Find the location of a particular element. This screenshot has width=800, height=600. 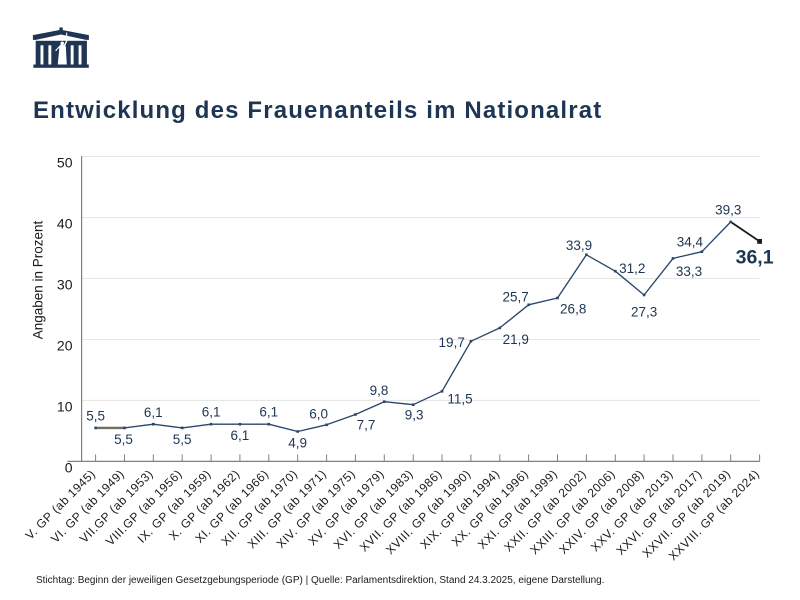

svg-text: 11,5 is located at coordinates (459, 398).